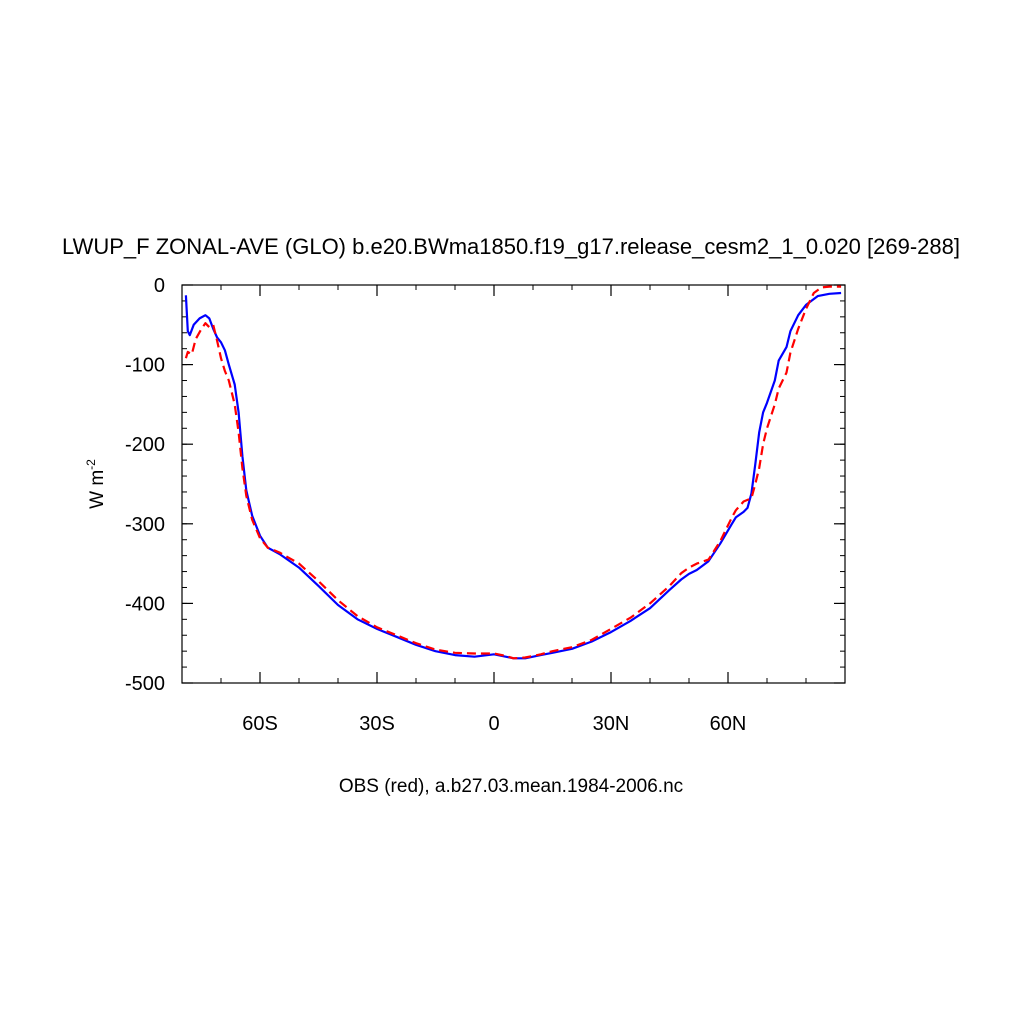  Describe the element at coordinates (728, 724) in the screenshot. I see `x-tick-label: 60N` at that location.